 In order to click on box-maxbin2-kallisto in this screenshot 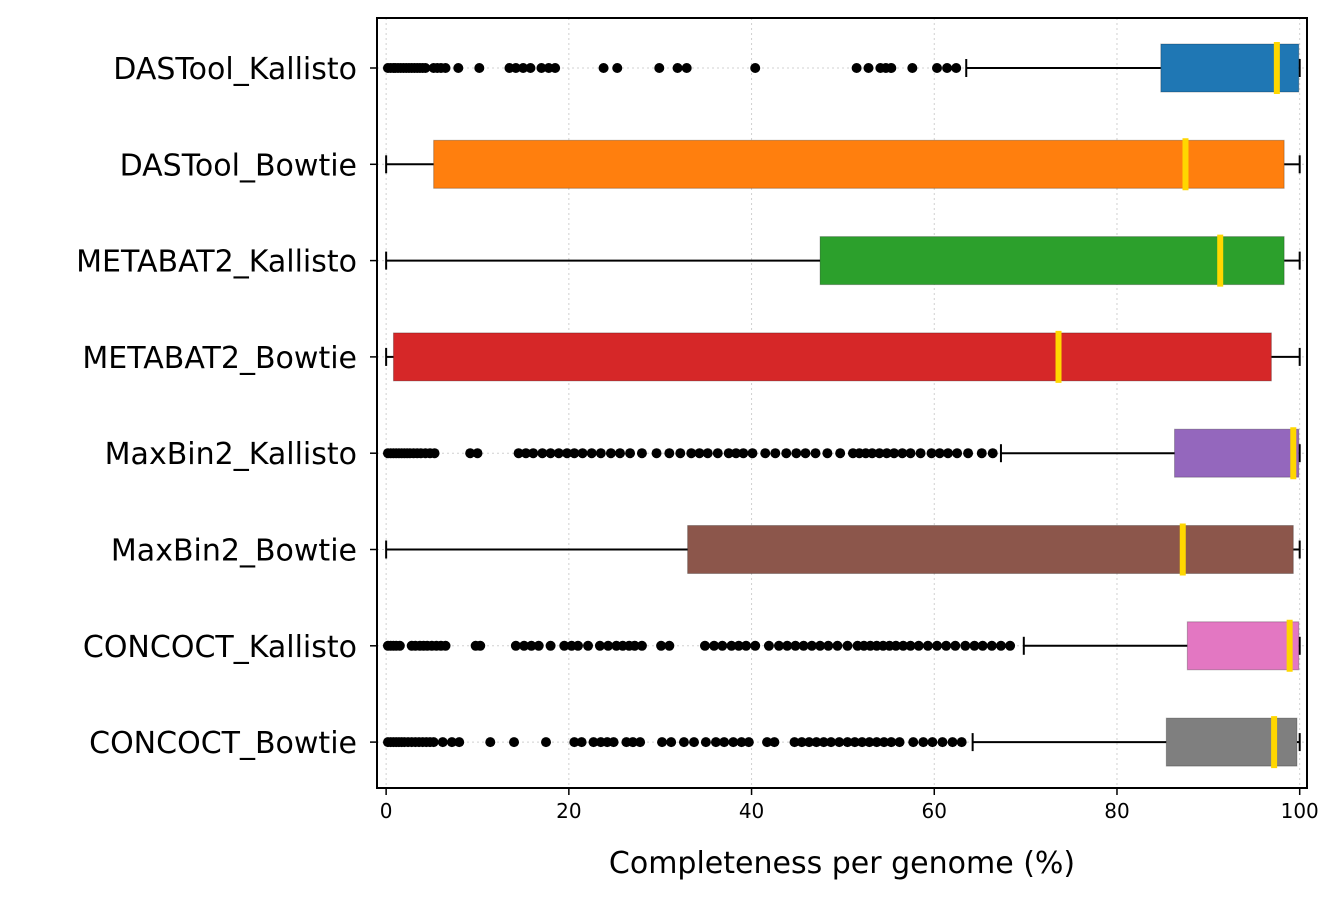, I will do `click(841, 453)`.